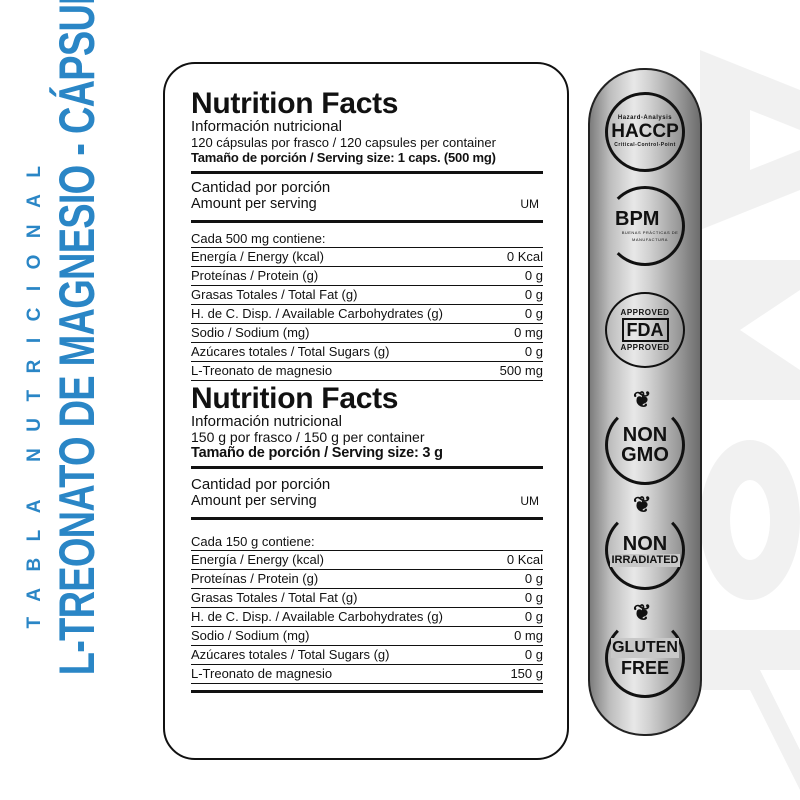  I want to click on row-value: 500 mg, so click(521, 370).